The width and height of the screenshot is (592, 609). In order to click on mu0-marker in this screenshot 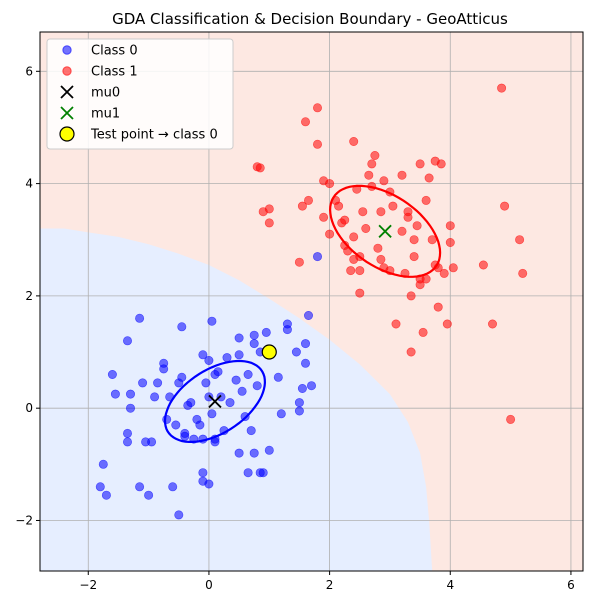, I will do `click(215, 401)`.